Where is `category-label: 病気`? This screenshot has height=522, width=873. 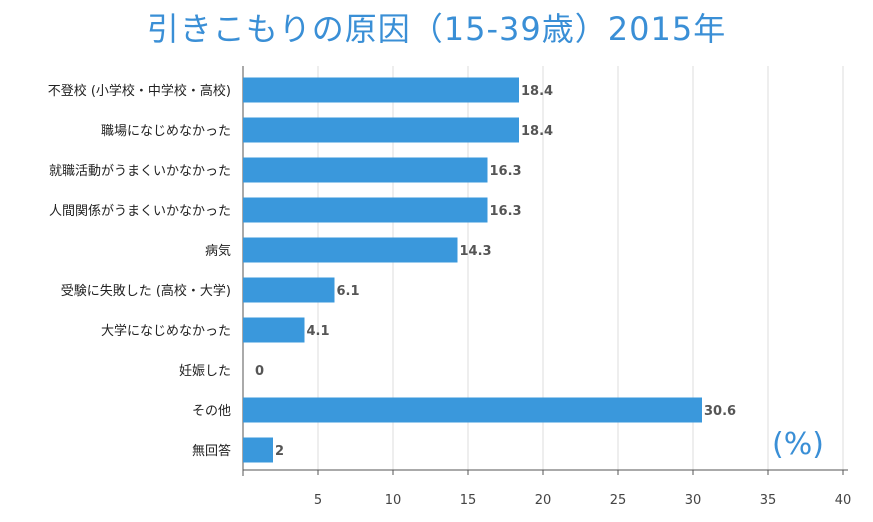
category-label: 病気 is located at coordinates (218, 251).